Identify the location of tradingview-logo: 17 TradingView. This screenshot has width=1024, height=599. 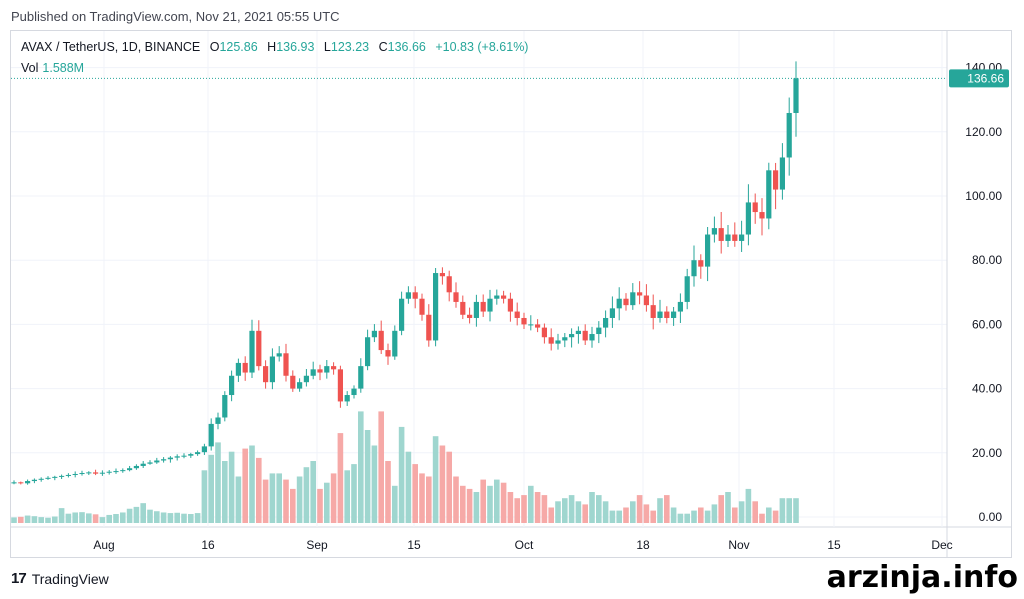
(60, 578).